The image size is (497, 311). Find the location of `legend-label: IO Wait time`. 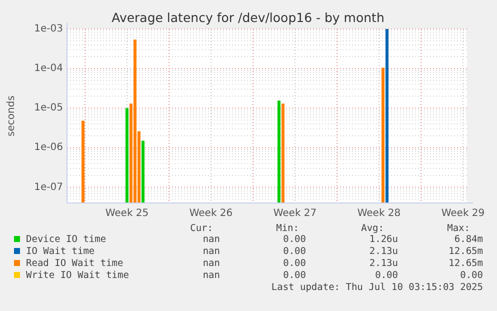

legend-label: IO Wait time is located at coordinates (60, 251).